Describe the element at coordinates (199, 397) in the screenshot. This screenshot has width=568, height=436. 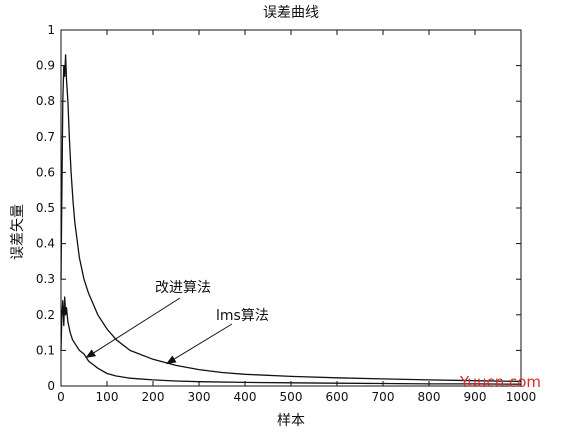
I see `x-tick-label: 300` at that location.